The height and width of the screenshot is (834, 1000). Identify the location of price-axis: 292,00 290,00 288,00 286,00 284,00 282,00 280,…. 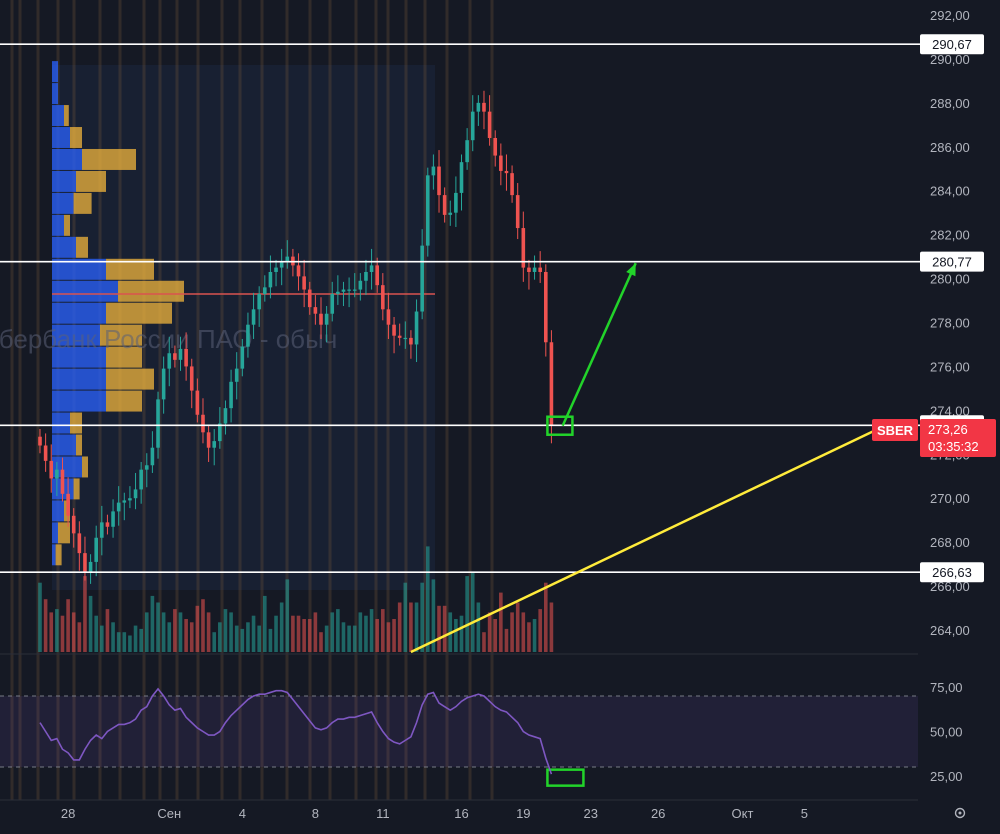
(950, 396).